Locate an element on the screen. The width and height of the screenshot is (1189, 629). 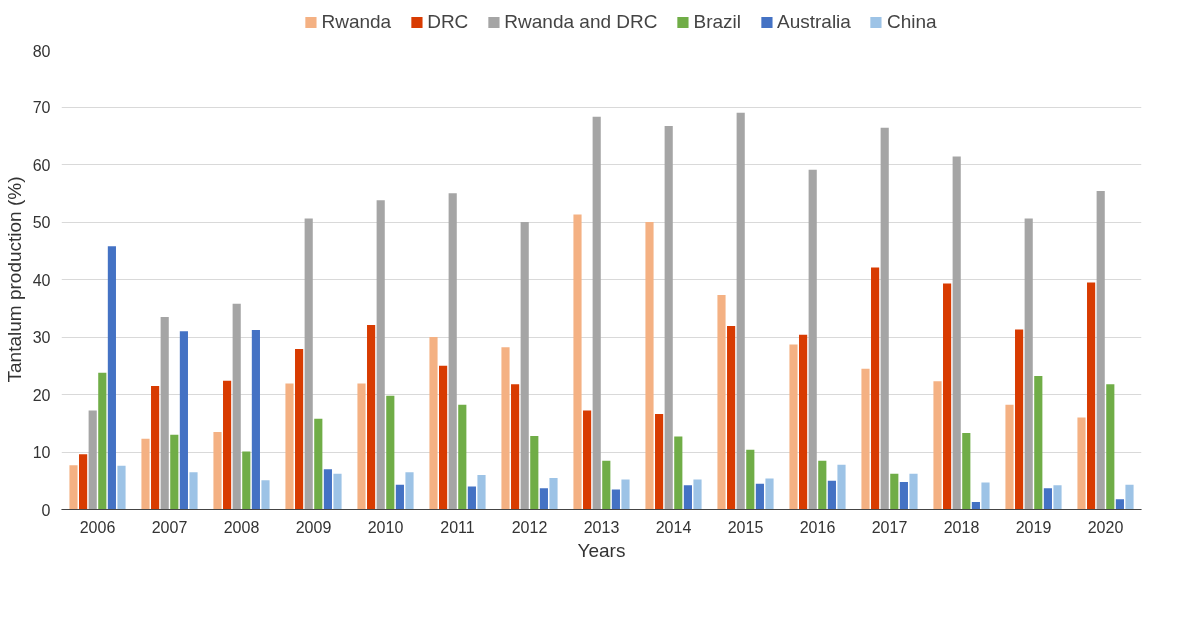
legend-label: China is located at coordinates (911, 22).